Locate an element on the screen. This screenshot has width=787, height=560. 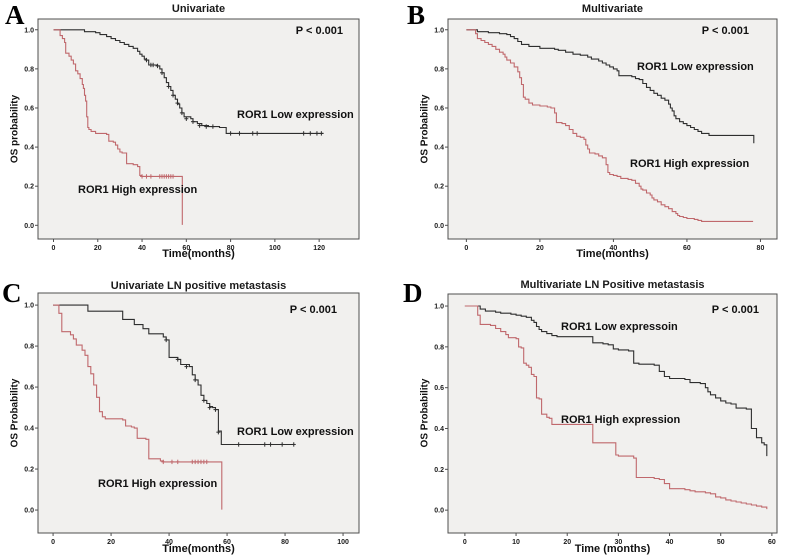
svg-text: 50 is located at coordinates (721, 542).